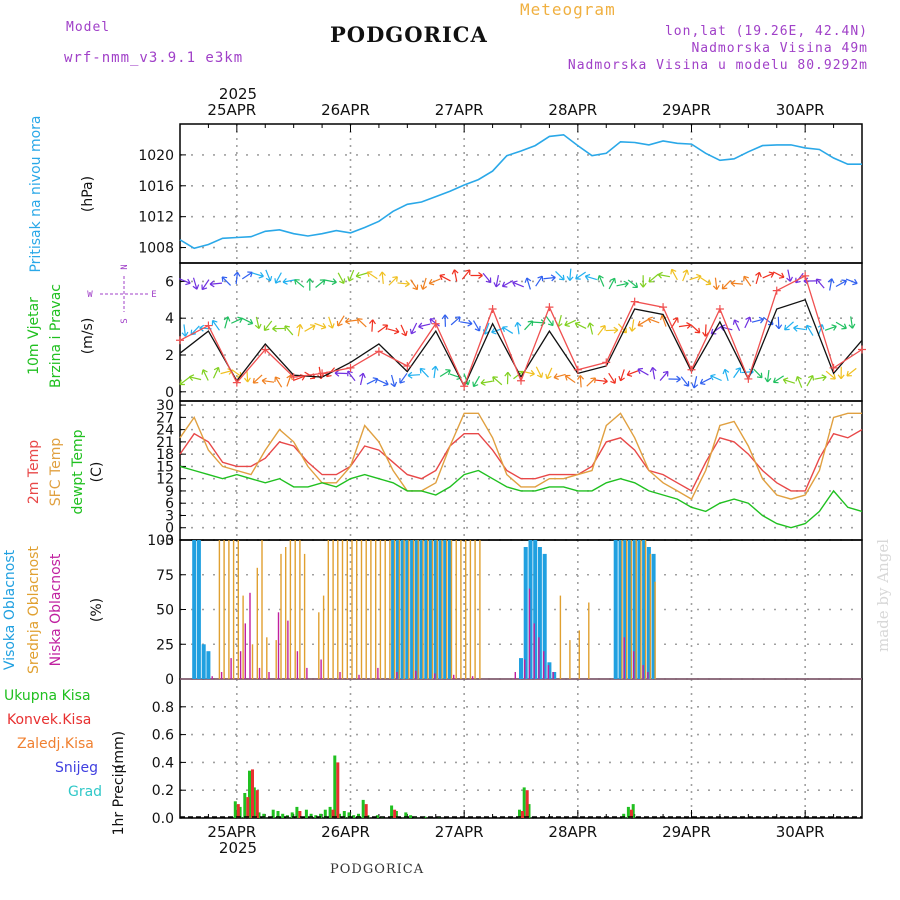 The width and height of the screenshot is (900, 900). What do you see at coordinates (520, 191) in the screenshot?
I see `pressure-line` at bounding box center [520, 191].